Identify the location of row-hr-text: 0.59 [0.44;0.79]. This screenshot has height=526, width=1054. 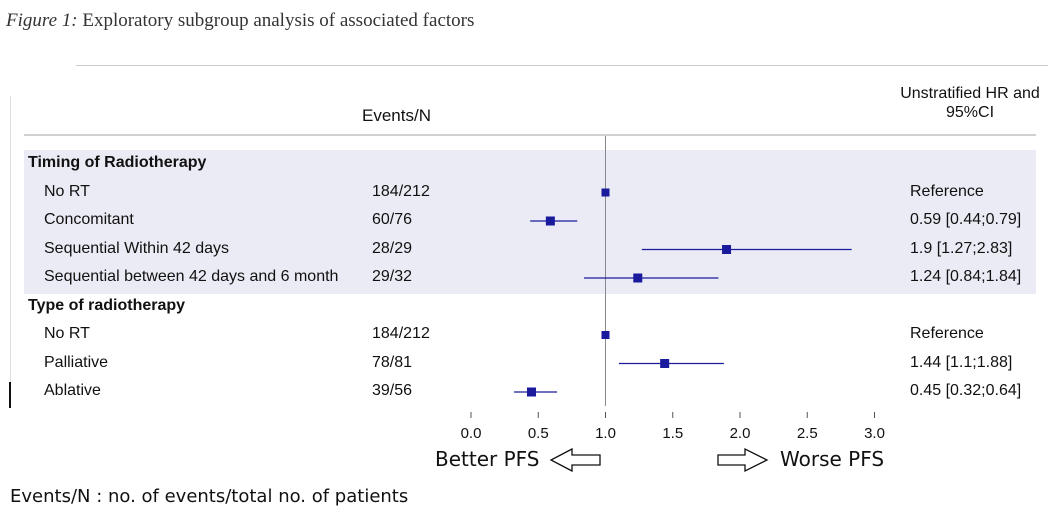
(966, 219).